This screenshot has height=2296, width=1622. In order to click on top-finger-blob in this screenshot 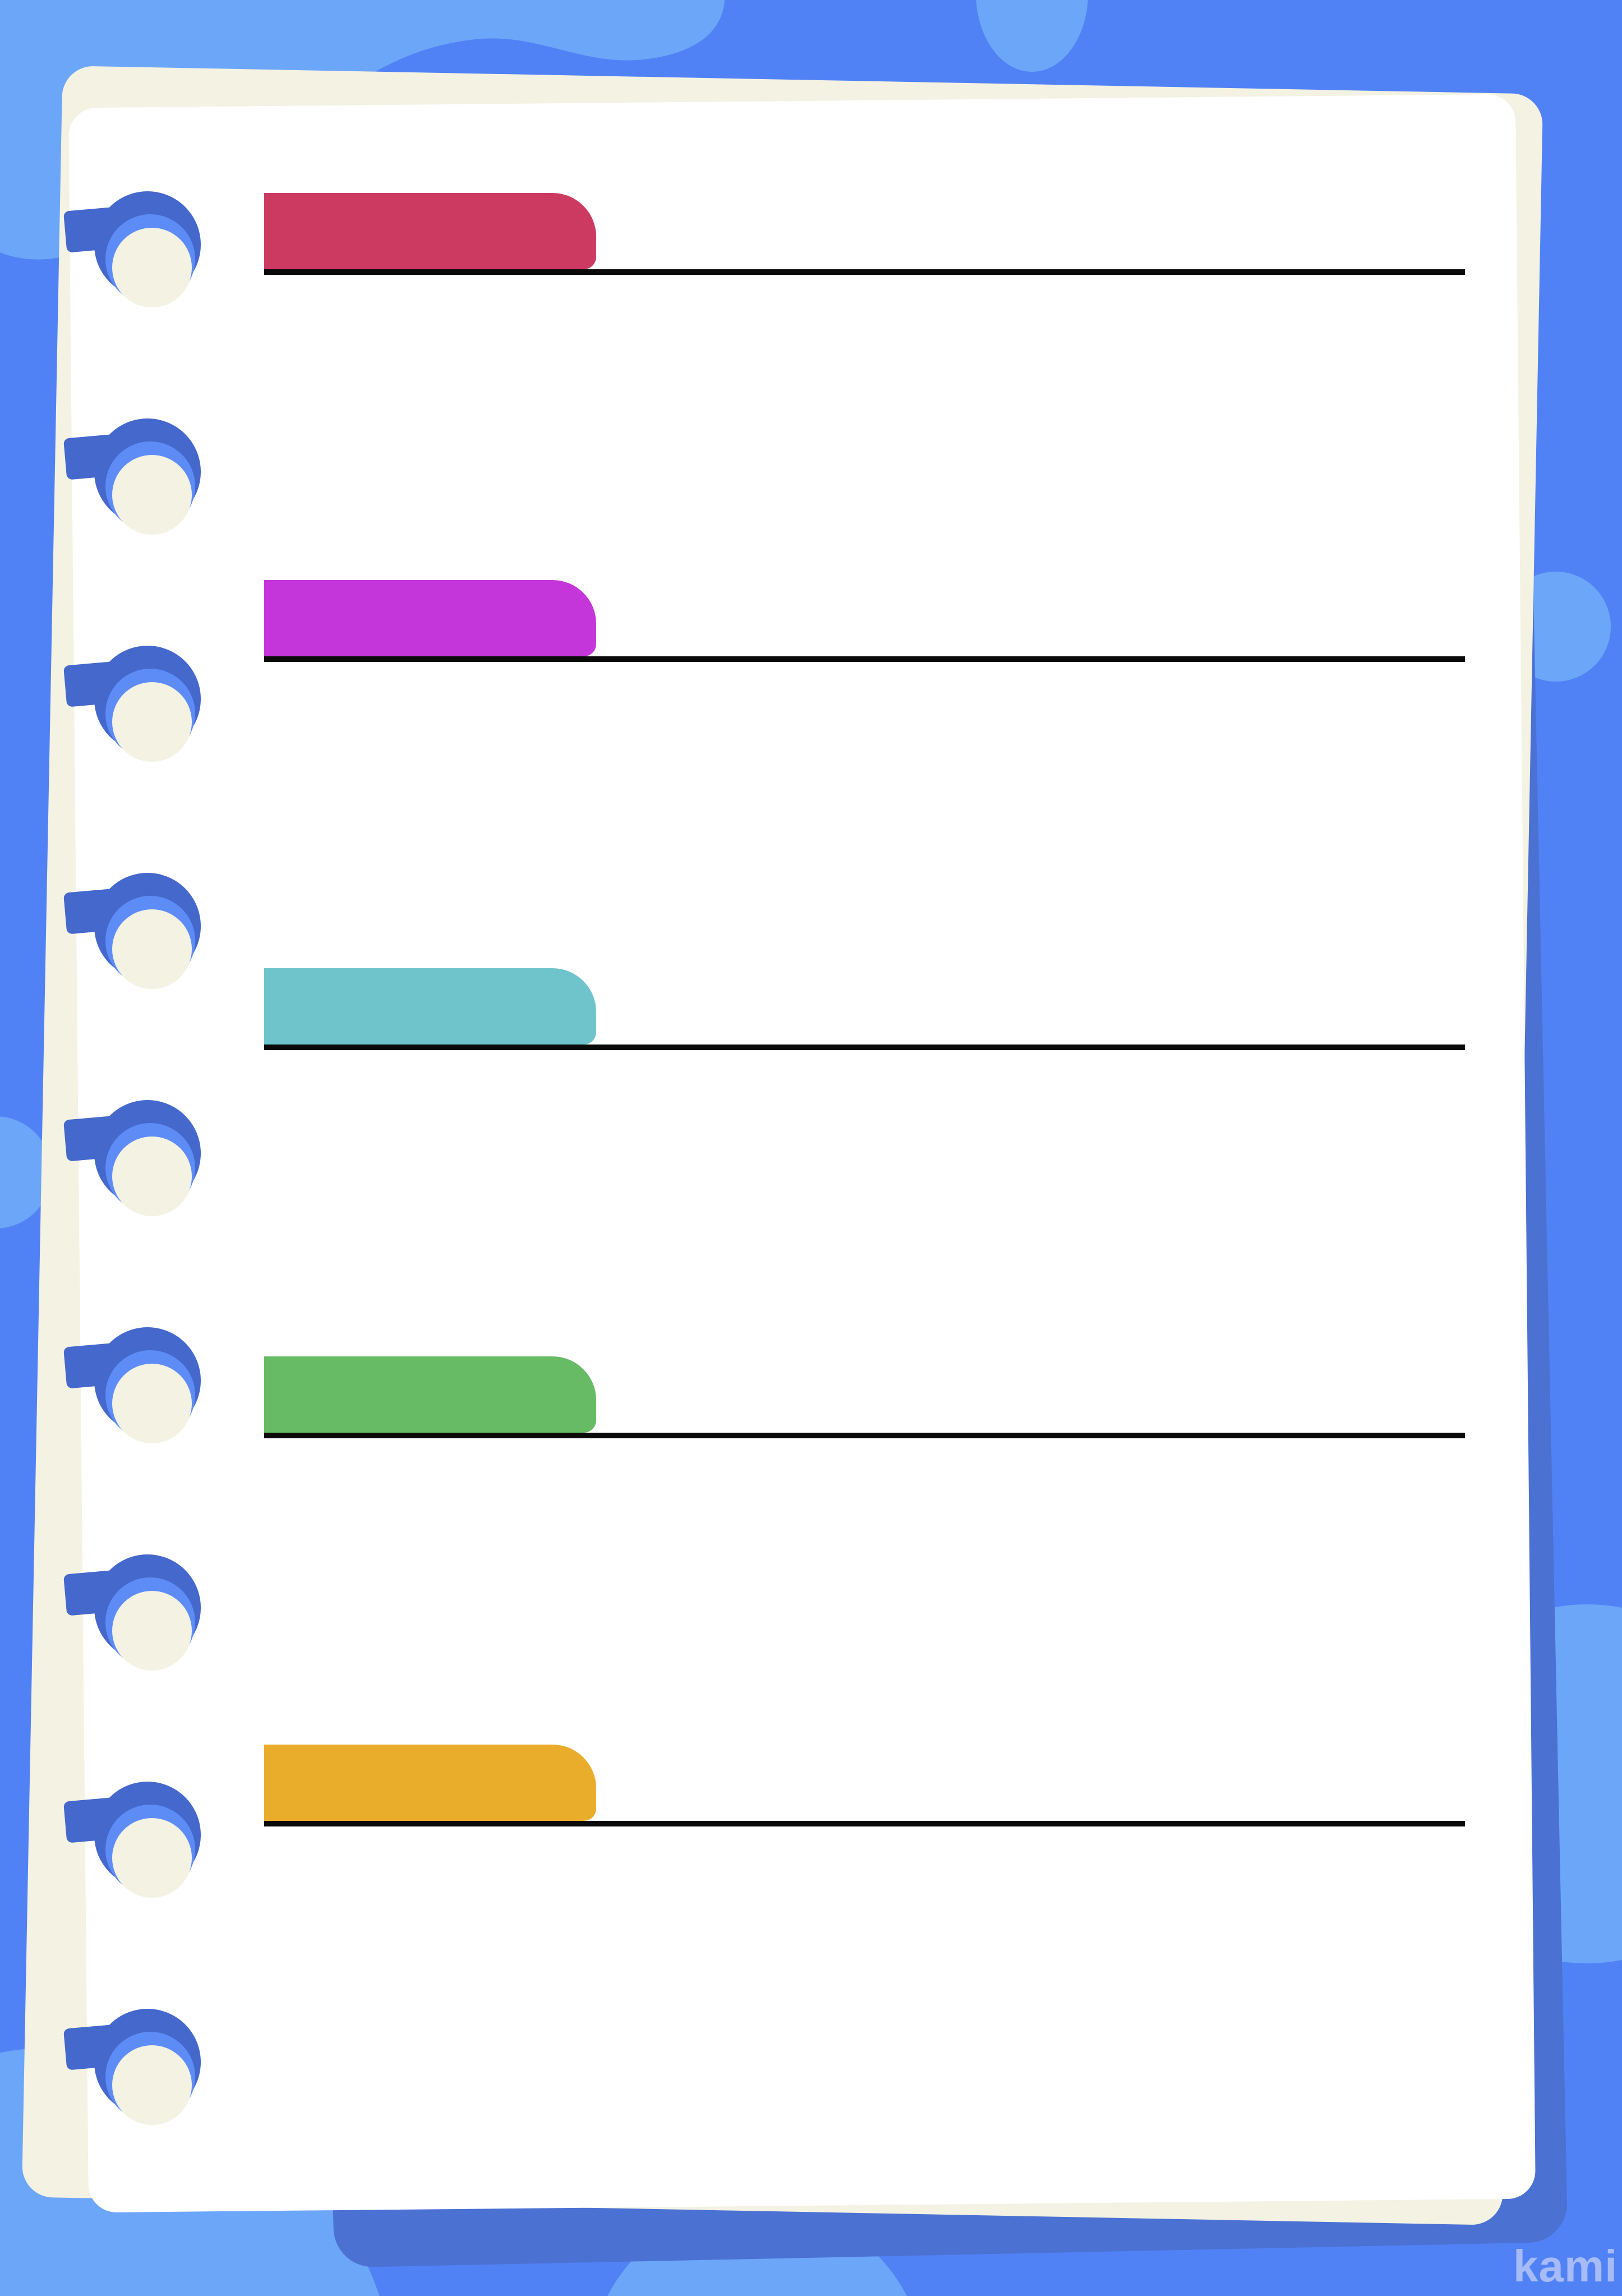, I will do `click(1032, 36)`.